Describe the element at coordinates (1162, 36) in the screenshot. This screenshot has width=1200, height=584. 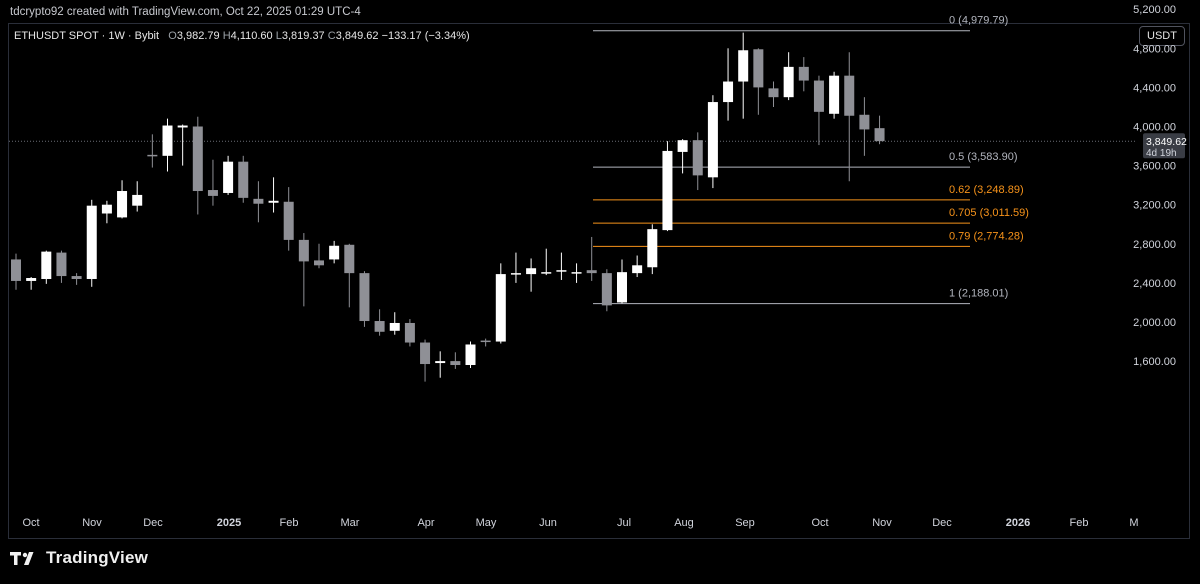
I see `currency-button: USDT` at that location.